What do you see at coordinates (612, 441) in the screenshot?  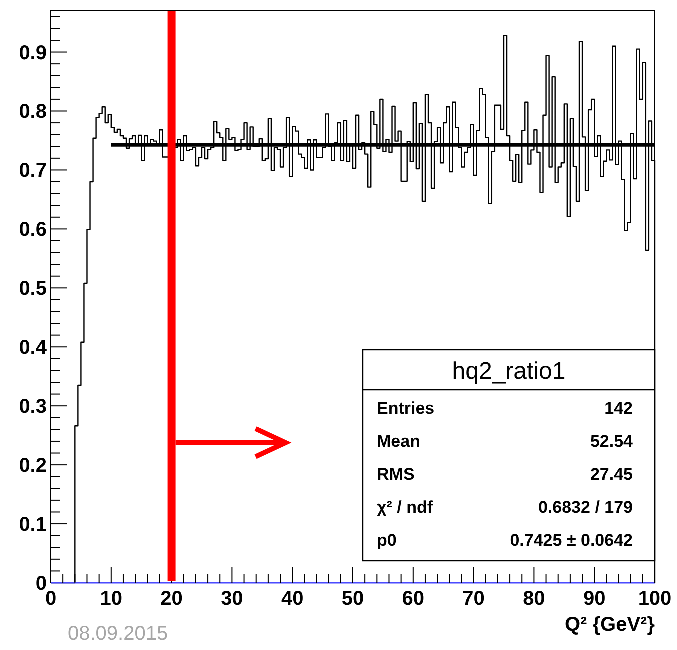 I see `annotation: 52.54` at bounding box center [612, 441].